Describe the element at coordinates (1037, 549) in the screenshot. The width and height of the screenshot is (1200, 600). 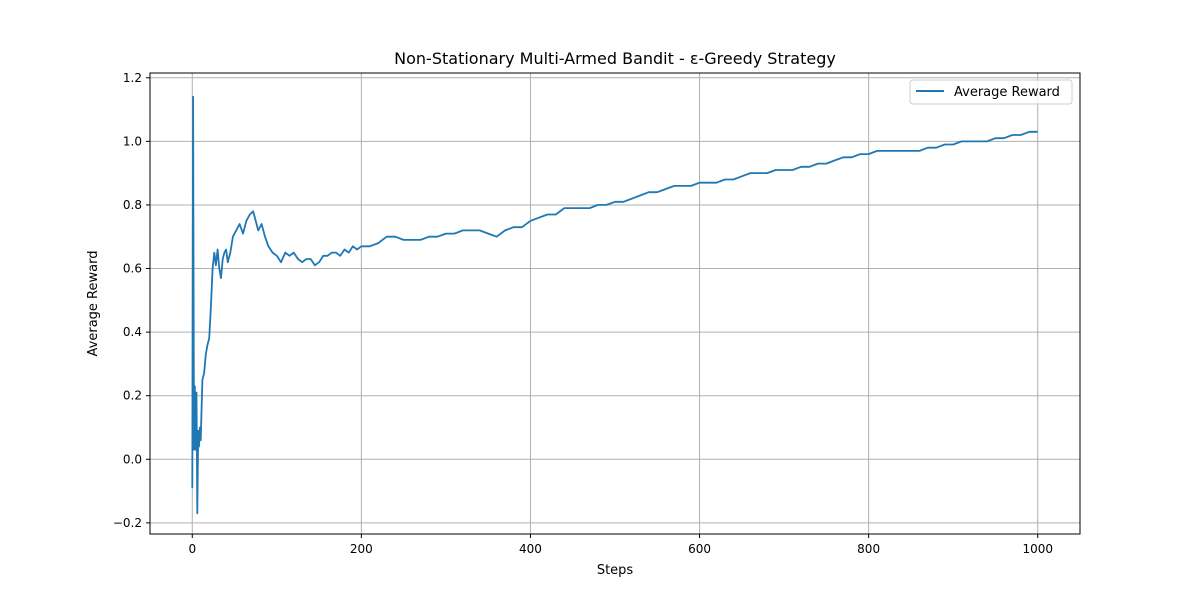
I see `x-tick-label: 1000` at that location.